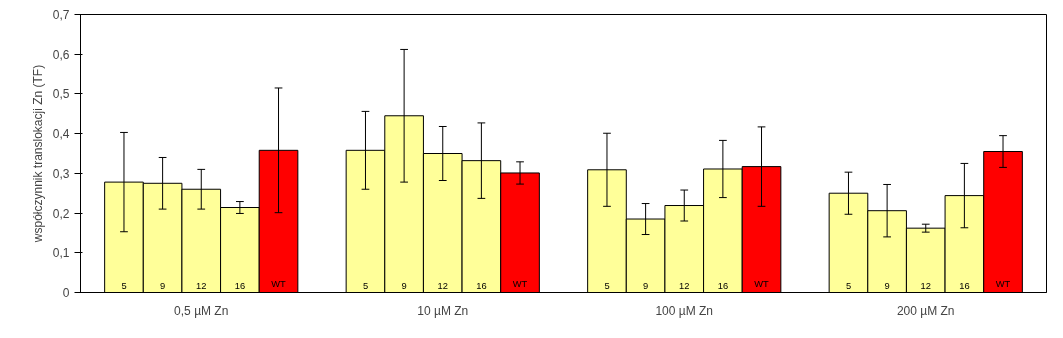 This screenshot has width=1063, height=338. What do you see at coordinates (66, 293) in the screenshot?
I see `y-tick-label: 0` at bounding box center [66, 293].